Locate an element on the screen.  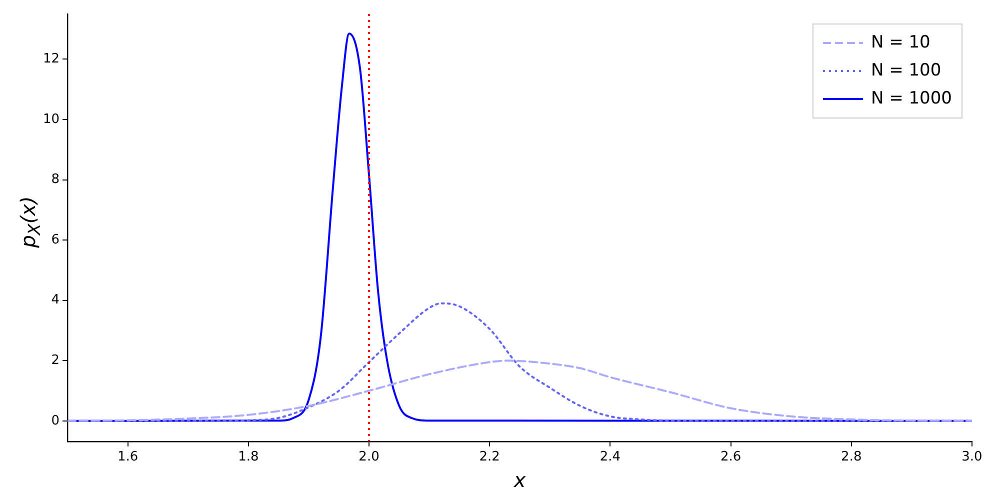
x-tick-label: 1.6 is located at coordinates (127, 457).